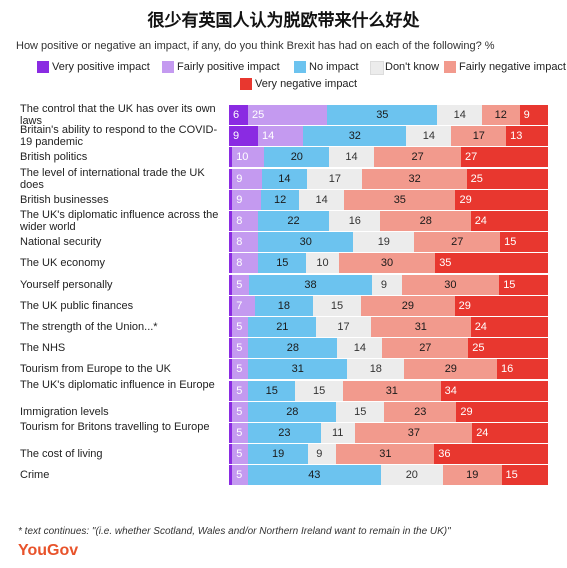 This screenshot has height=568, width=567. I want to click on bar-stack: 5 21 17 31 24, so click(388, 327).